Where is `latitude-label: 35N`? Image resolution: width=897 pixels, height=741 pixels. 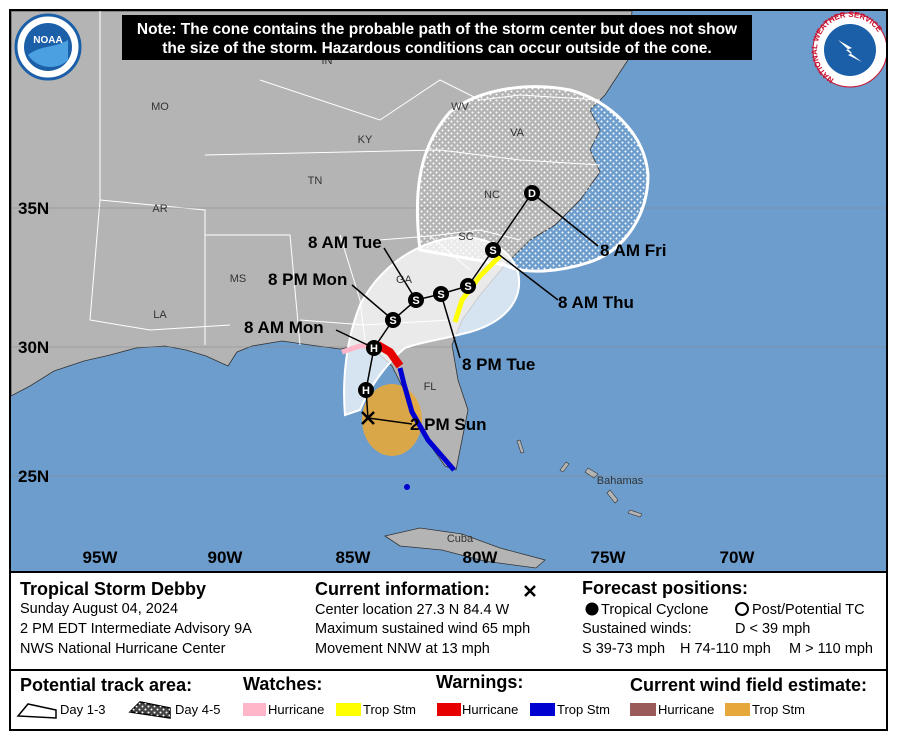 latitude-label: 35N is located at coordinates (33, 208).